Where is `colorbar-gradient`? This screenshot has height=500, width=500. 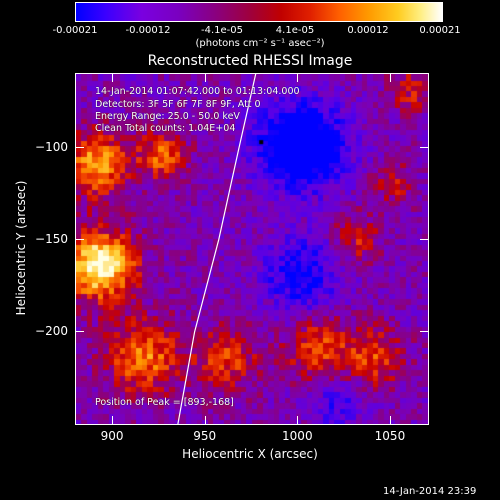 colorbar-gradient is located at coordinates (259, 12).